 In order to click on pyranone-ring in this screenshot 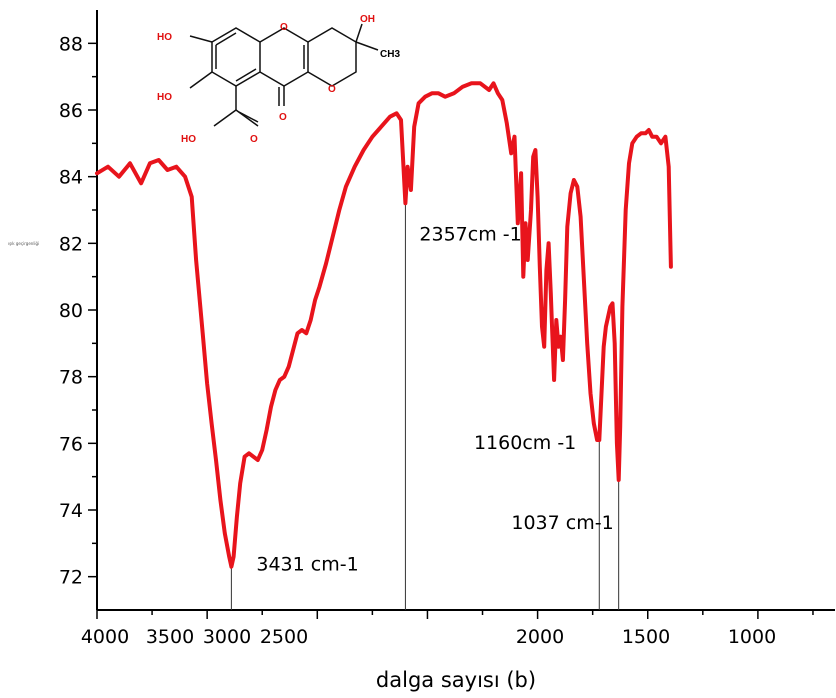, I will do `click(284, 57)`.